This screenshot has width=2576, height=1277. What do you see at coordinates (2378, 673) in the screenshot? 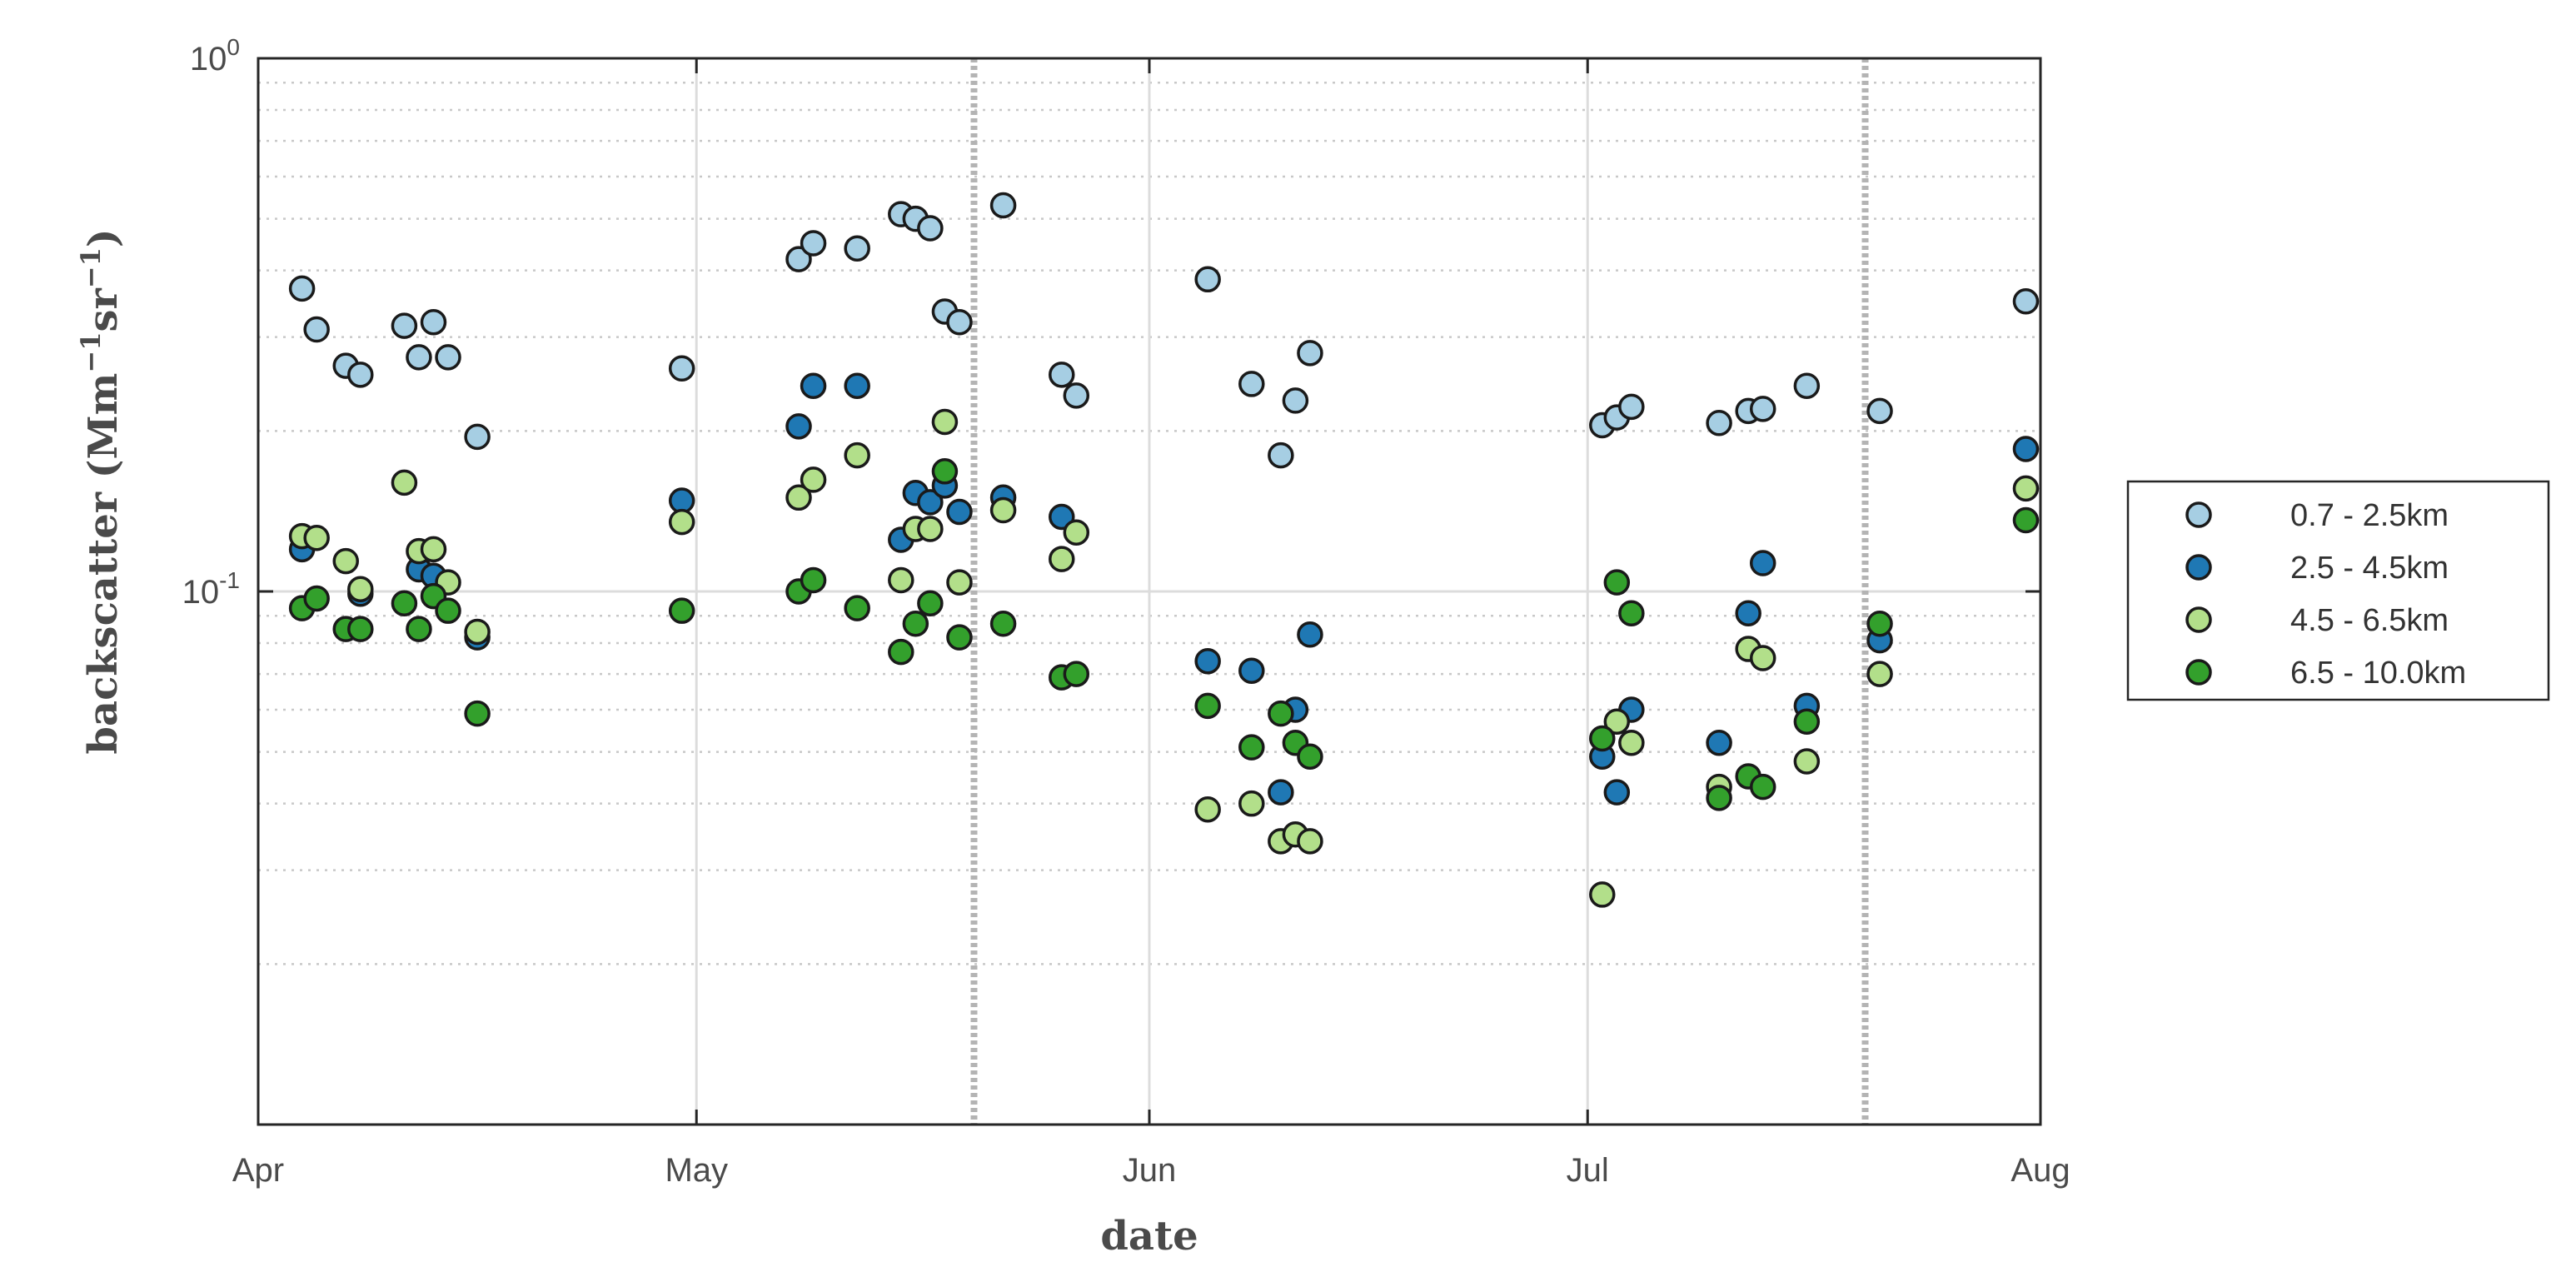
I see `legend-label: 6.5 - 10.0km` at bounding box center [2378, 673].